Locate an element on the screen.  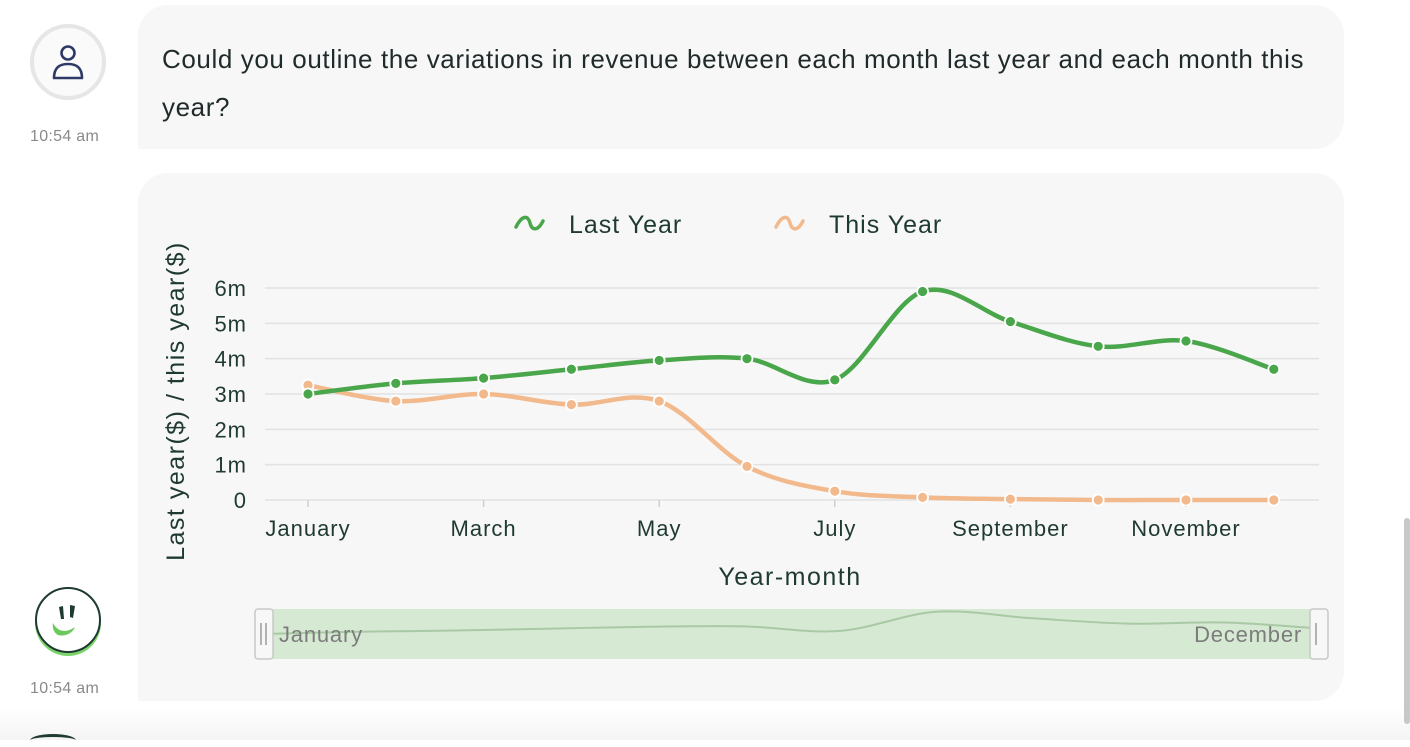
x-tick-label: July is located at coordinates (834, 528).